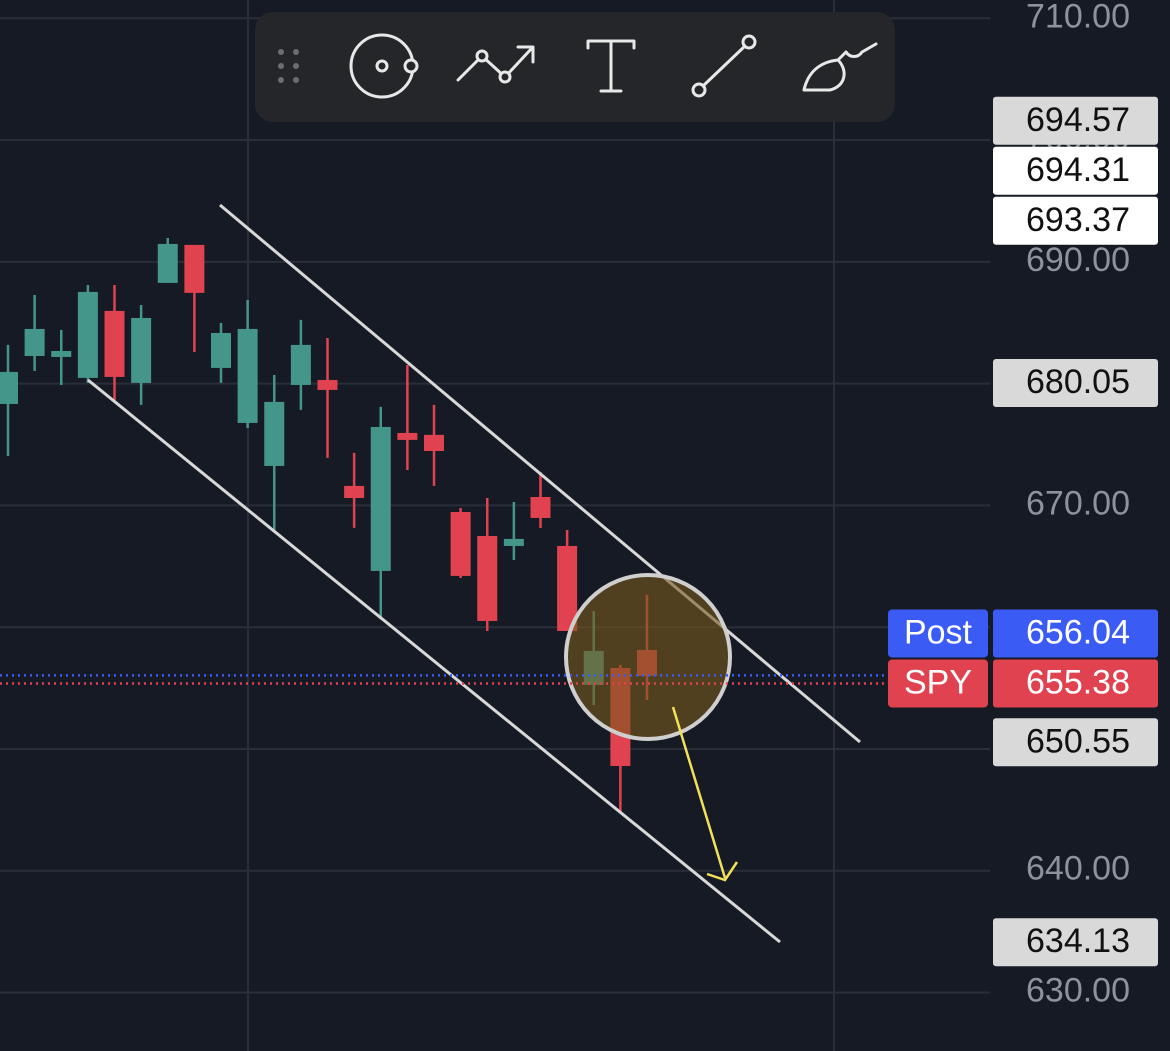 This screenshot has height=1051, width=1170. I want to click on price-label: 656.04, so click(1078, 632).